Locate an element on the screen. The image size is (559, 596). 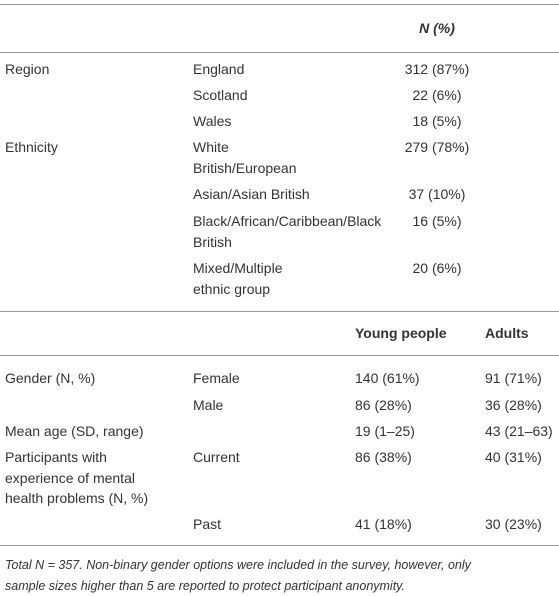
cell-value: 37 (10%) is located at coordinates (437, 194).